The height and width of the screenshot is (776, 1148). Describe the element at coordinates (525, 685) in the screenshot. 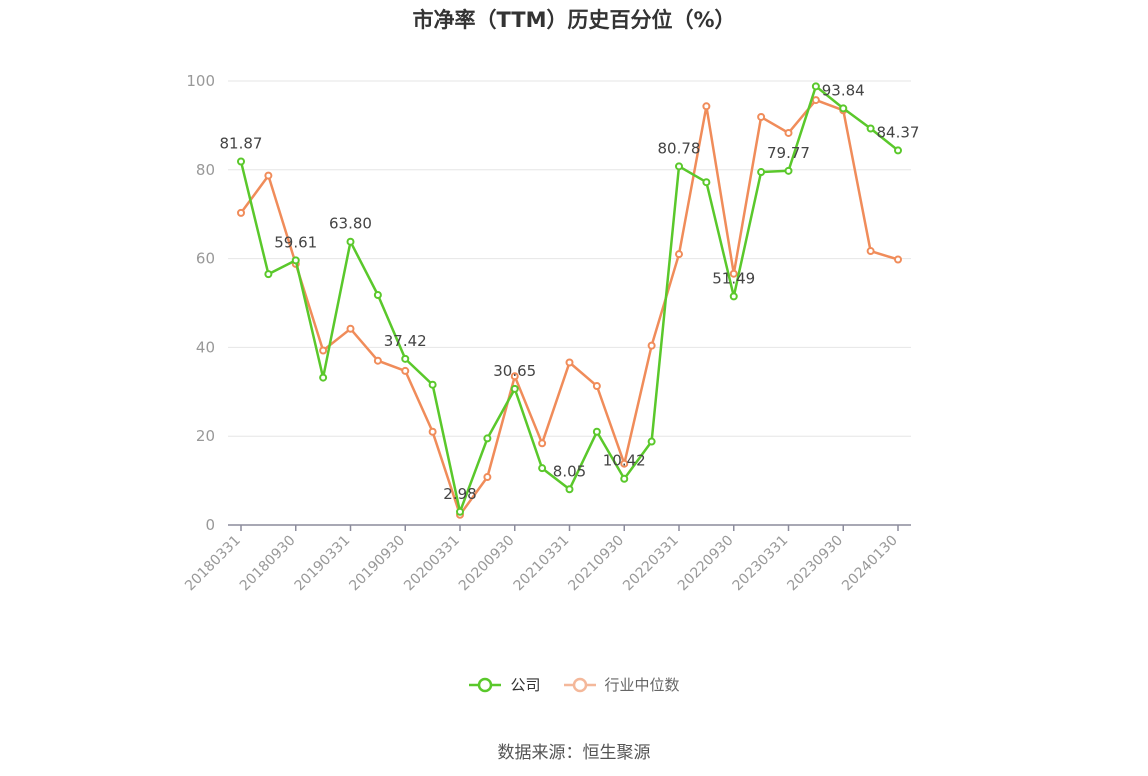

I see `legend-company-label: 公司` at that location.